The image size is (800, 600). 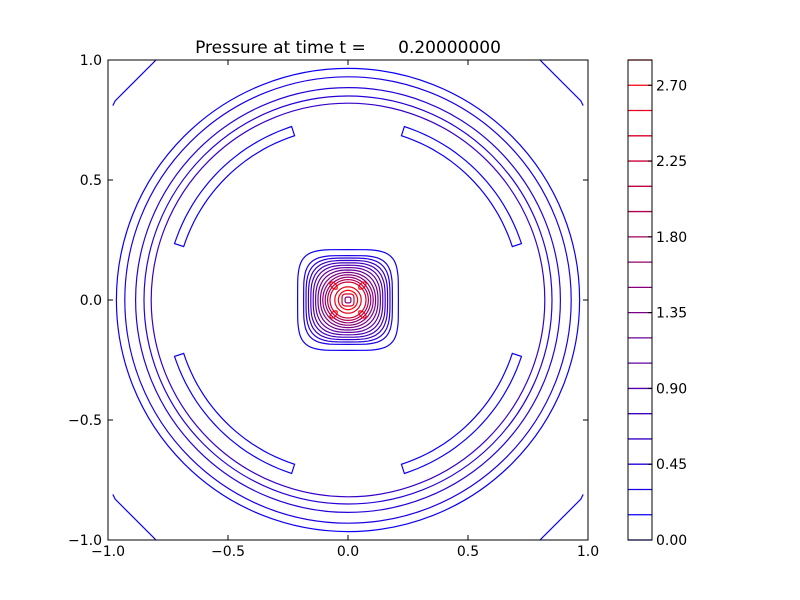 What do you see at coordinates (348, 552) in the screenshot?
I see `x-tick-label: 0.0` at bounding box center [348, 552].